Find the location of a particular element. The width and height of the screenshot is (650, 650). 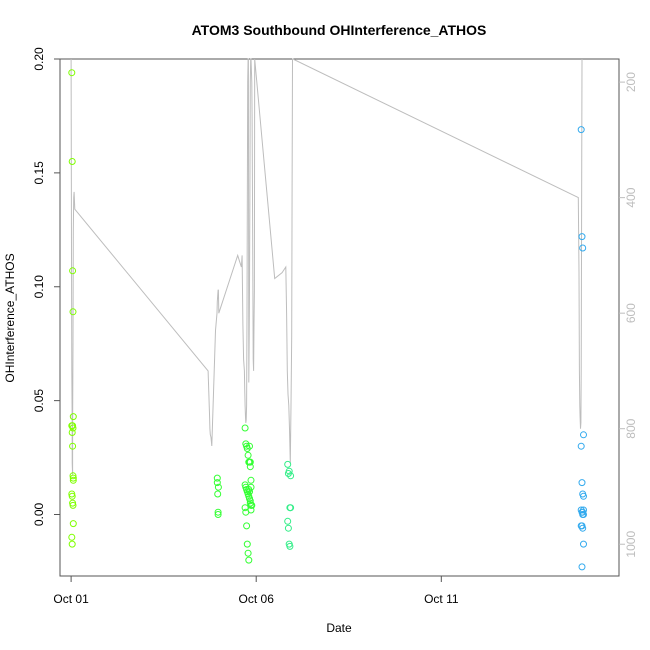

y2-tick-label: 1000 is located at coordinates (631, 544).